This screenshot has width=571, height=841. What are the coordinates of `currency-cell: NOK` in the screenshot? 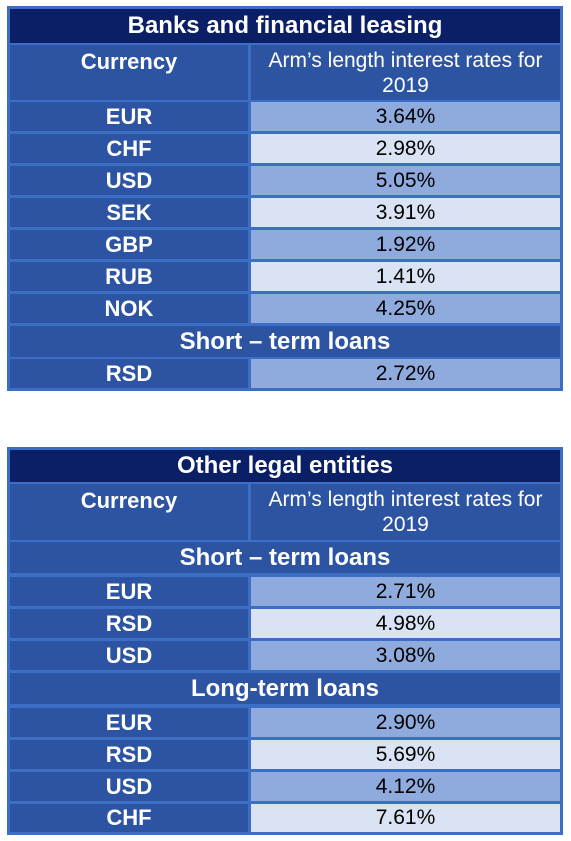 It's located at (129, 308).